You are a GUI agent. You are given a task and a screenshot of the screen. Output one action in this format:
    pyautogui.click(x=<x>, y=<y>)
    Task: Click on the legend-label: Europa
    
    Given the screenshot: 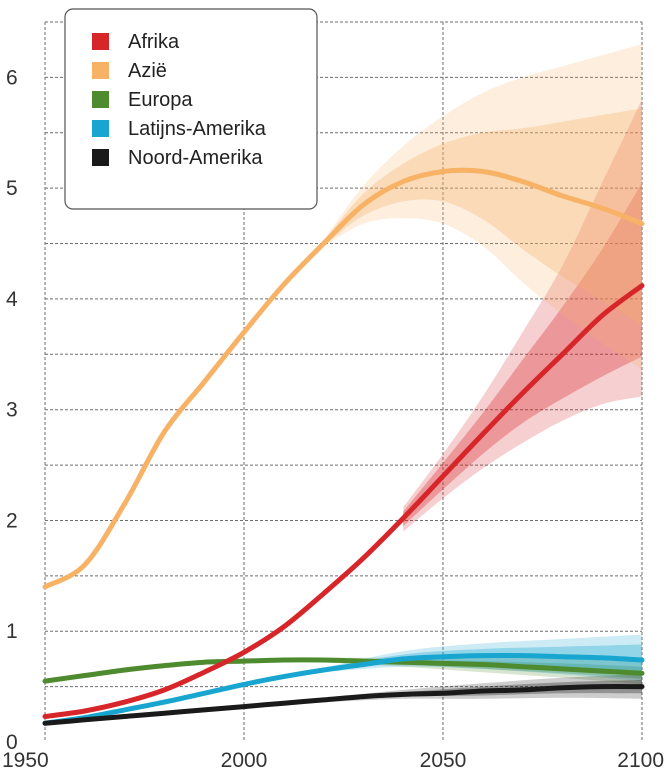 What is the action you would take?
    pyautogui.click(x=160, y=100)
    